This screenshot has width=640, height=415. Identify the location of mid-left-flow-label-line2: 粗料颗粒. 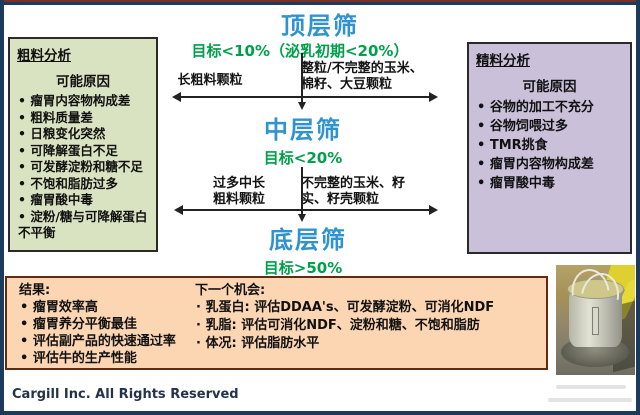
(239, 199).